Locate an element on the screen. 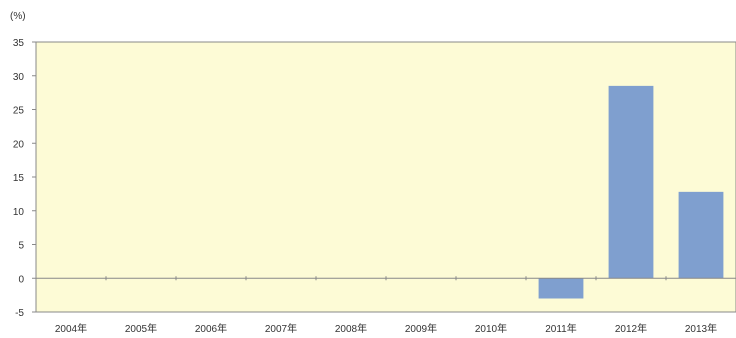 The width and height of the screenshot is (736, 338). x-tick-label: 2008年 is located at coordinates (351, 328).